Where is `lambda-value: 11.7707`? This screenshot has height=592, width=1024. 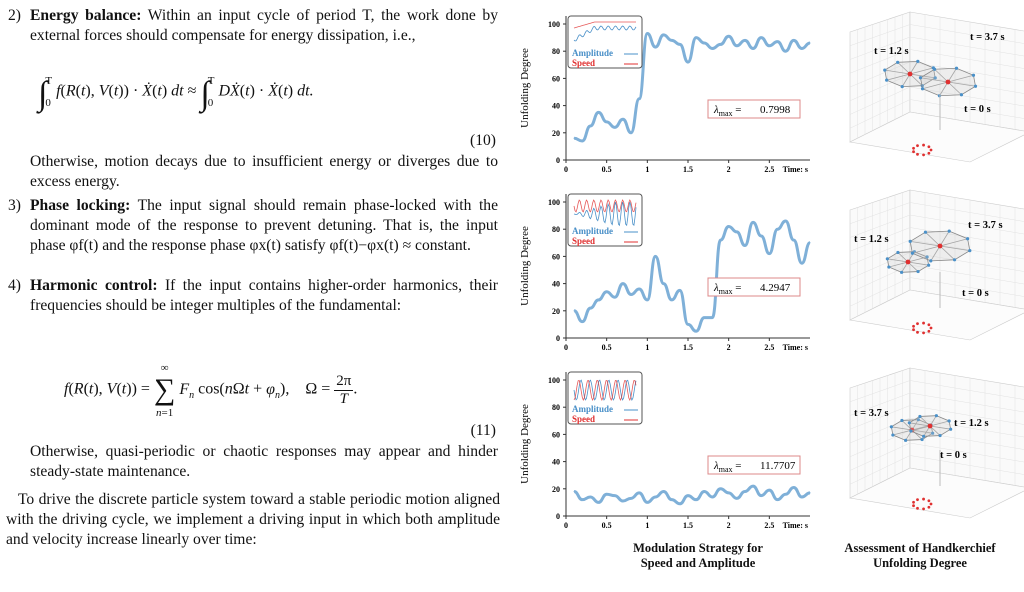
lambda-value: 11.7707 is located at coordinates (778, 466).